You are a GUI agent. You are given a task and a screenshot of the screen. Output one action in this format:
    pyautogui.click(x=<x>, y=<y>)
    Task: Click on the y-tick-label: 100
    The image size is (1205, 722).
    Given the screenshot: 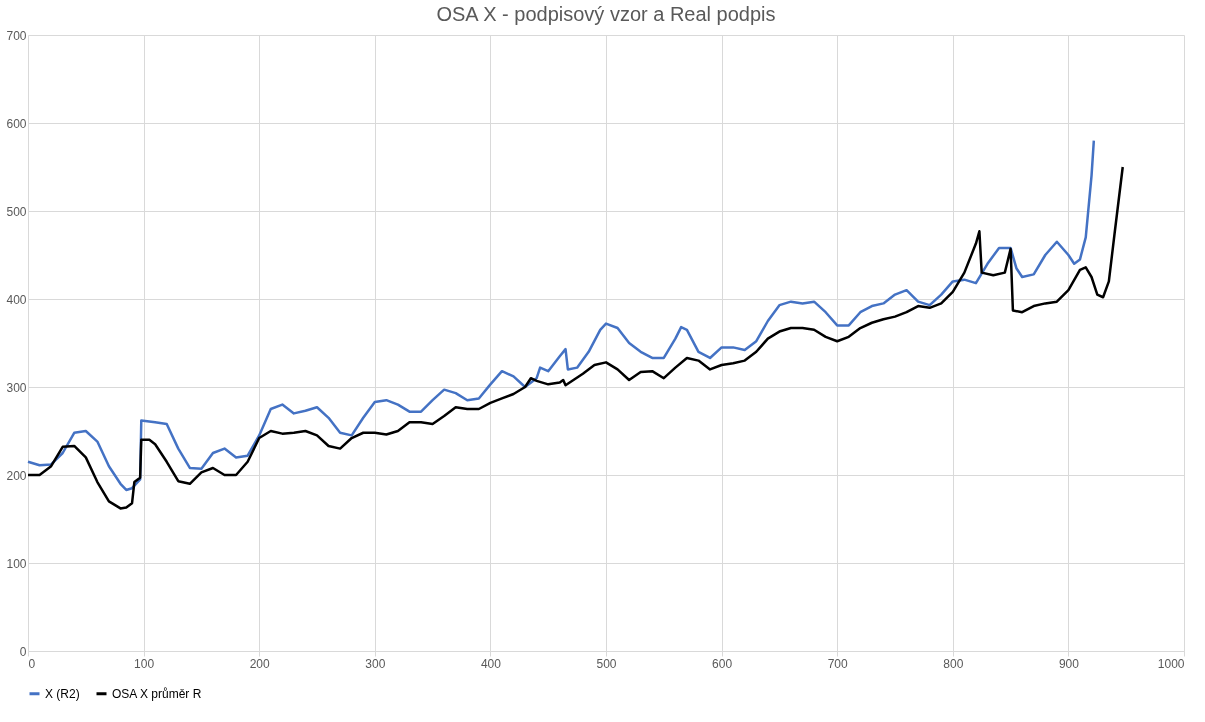 What is the action you would take?
    pyautogui.click(x=16, y=563)
    